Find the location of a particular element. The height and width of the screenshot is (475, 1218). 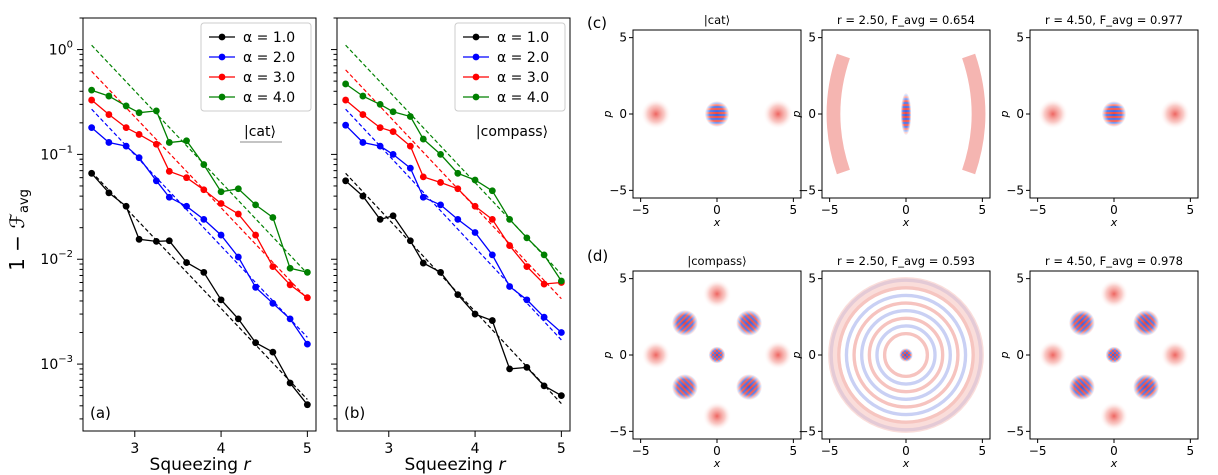

wigner-title: r = 4.50, F_avg = 0.977 is located at coordinates (1114, 20).